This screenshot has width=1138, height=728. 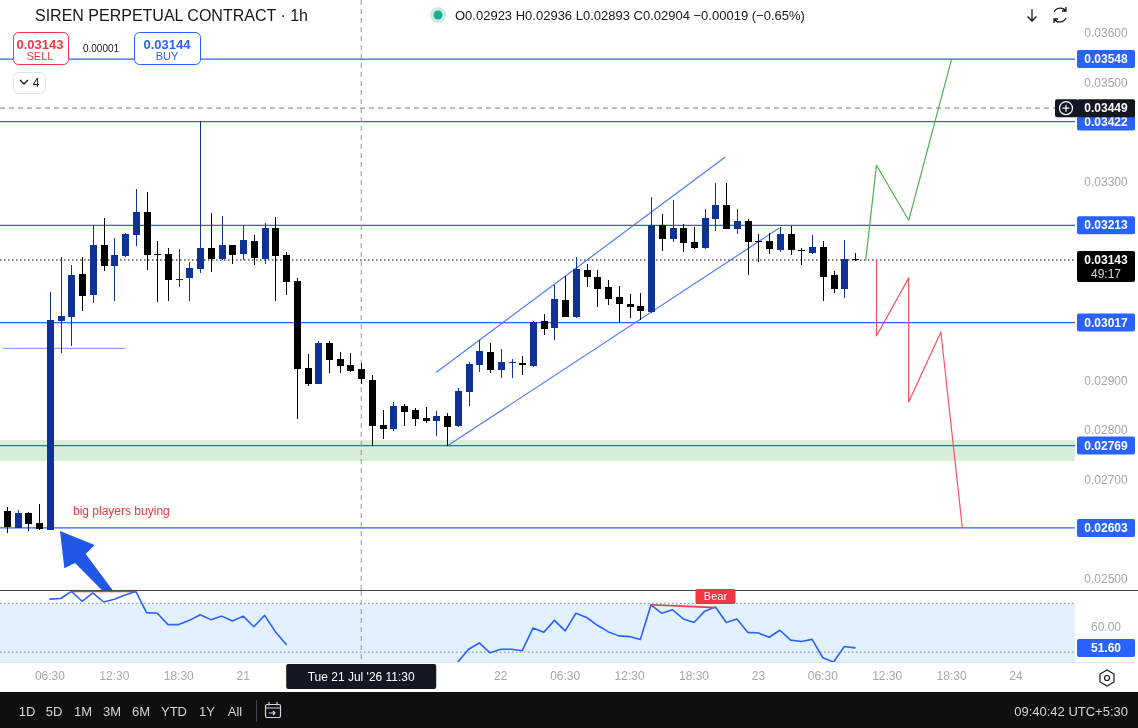 What do you see at coordinates (1106, 260) in the screenshot?
I see `ref-line-label: 0.03143` at bounding box center [1106, 260].